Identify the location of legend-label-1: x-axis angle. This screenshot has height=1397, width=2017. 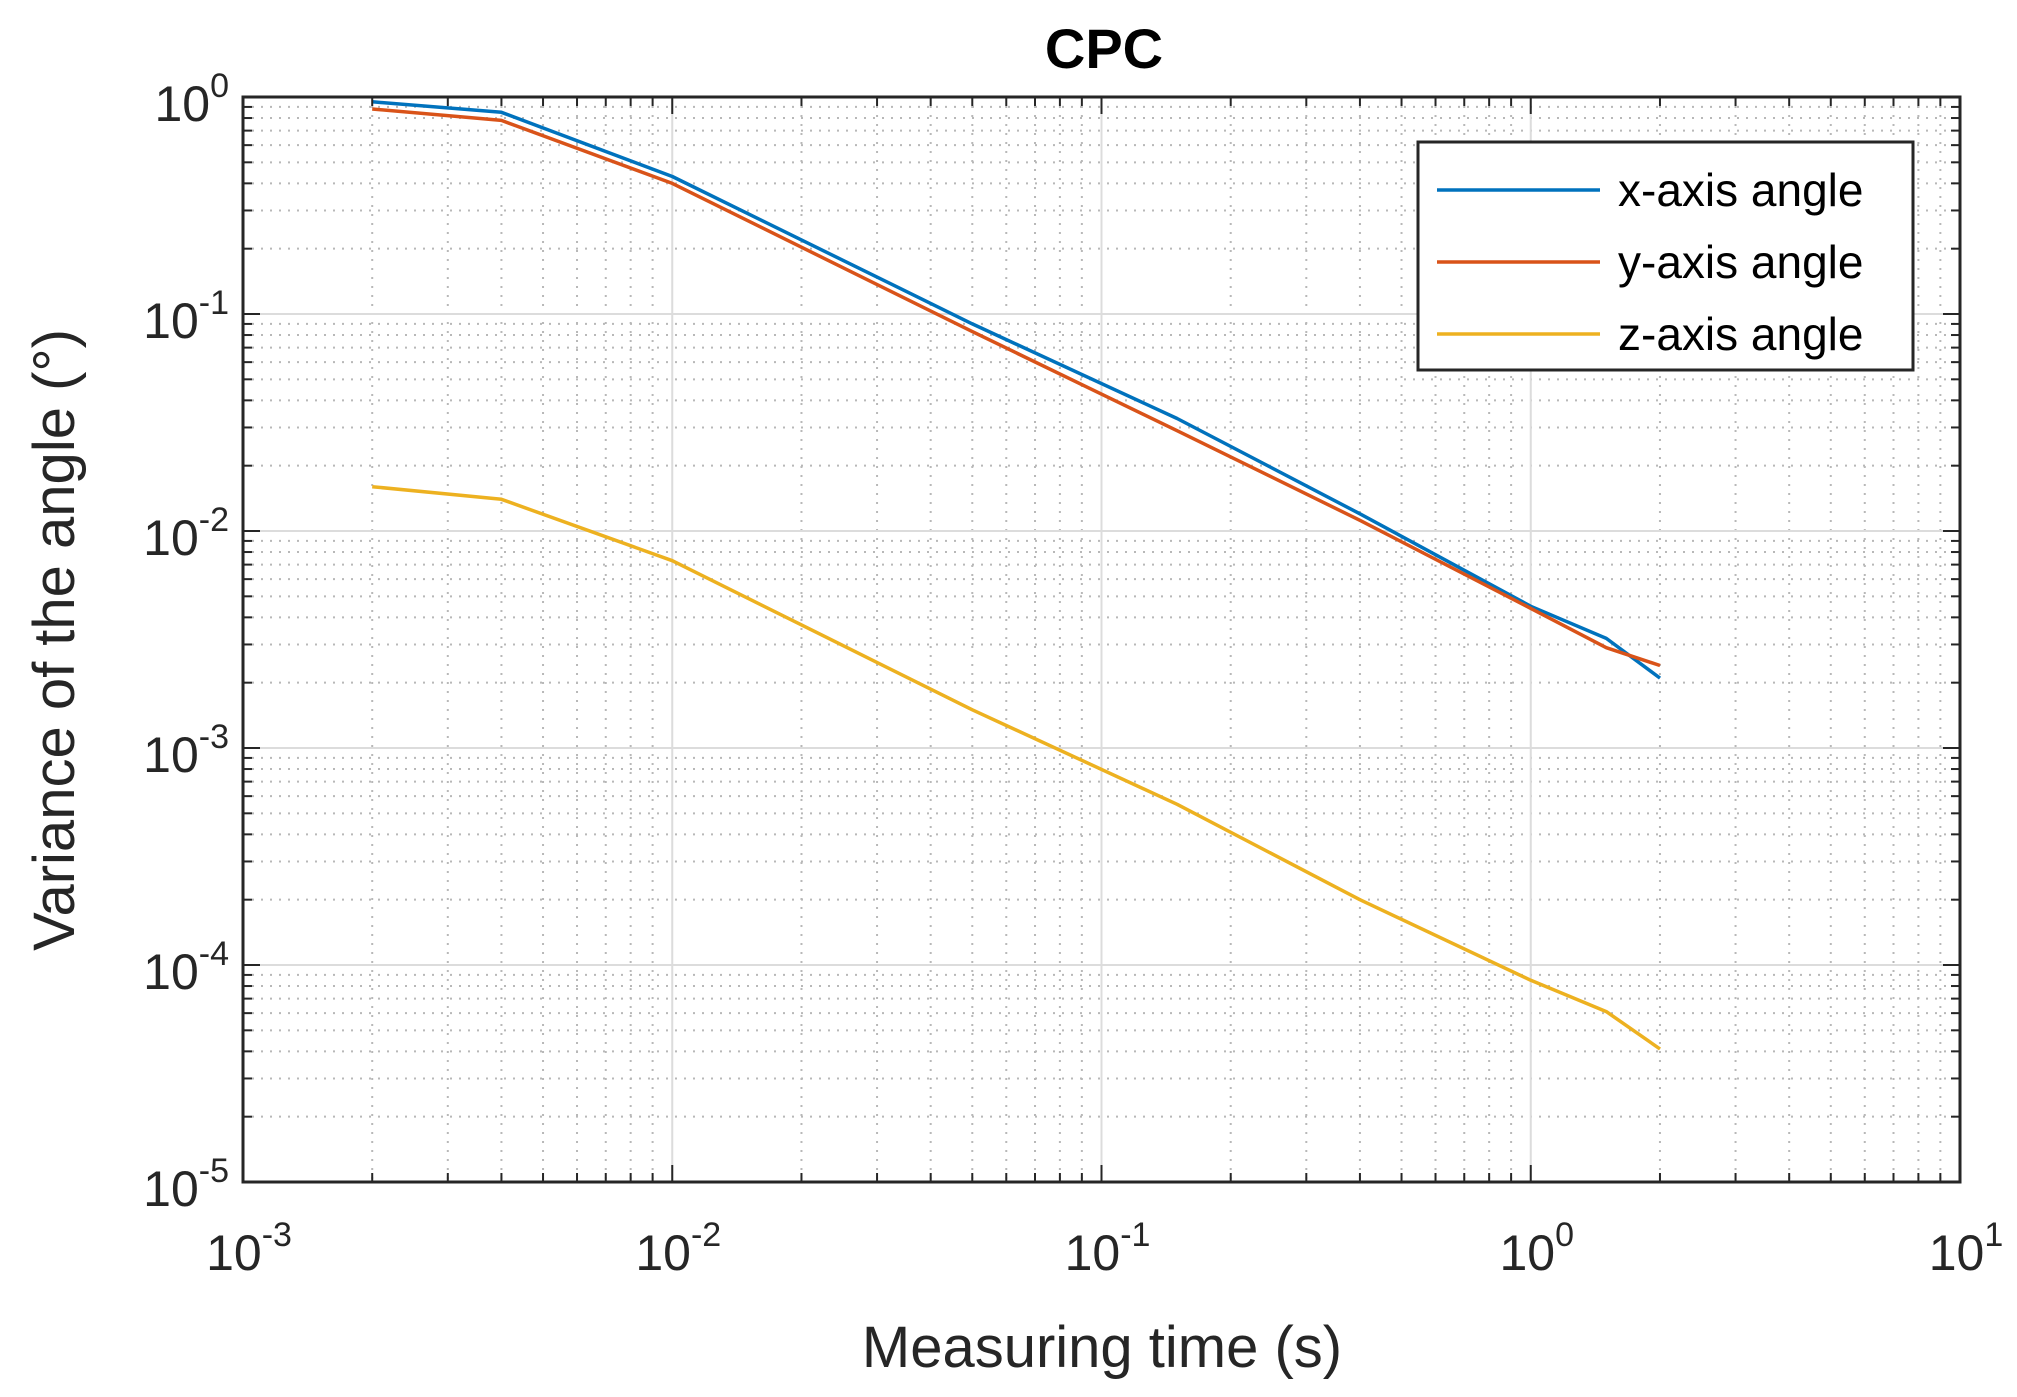
(1740, 190).